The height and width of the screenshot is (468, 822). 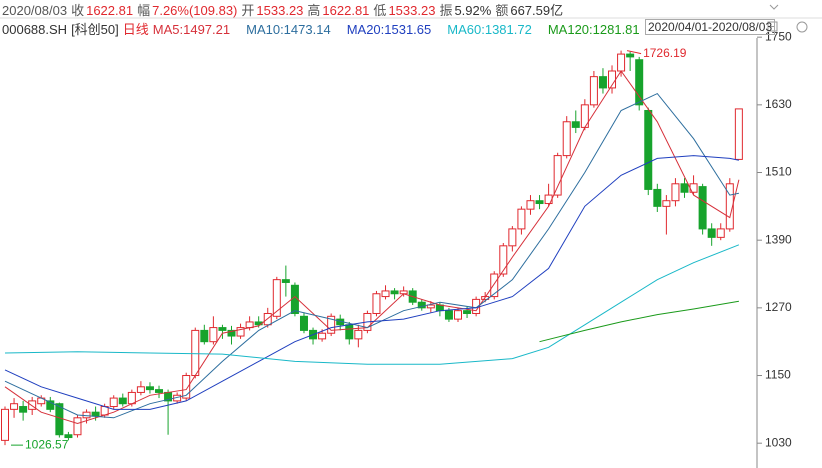 What do you see at coordinates (593, 29) in the screenshot?
I see `legend-entry: MA120:1281.81` at bounding box center [593, 29].